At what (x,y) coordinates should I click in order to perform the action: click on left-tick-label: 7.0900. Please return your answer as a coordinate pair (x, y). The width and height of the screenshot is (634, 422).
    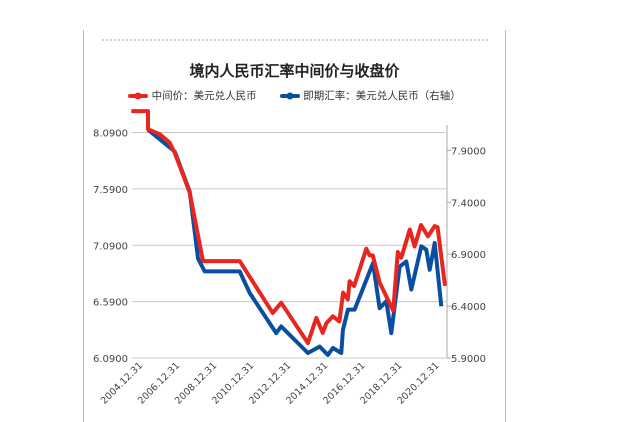
    Looking at the image, I should click on (110, 246).